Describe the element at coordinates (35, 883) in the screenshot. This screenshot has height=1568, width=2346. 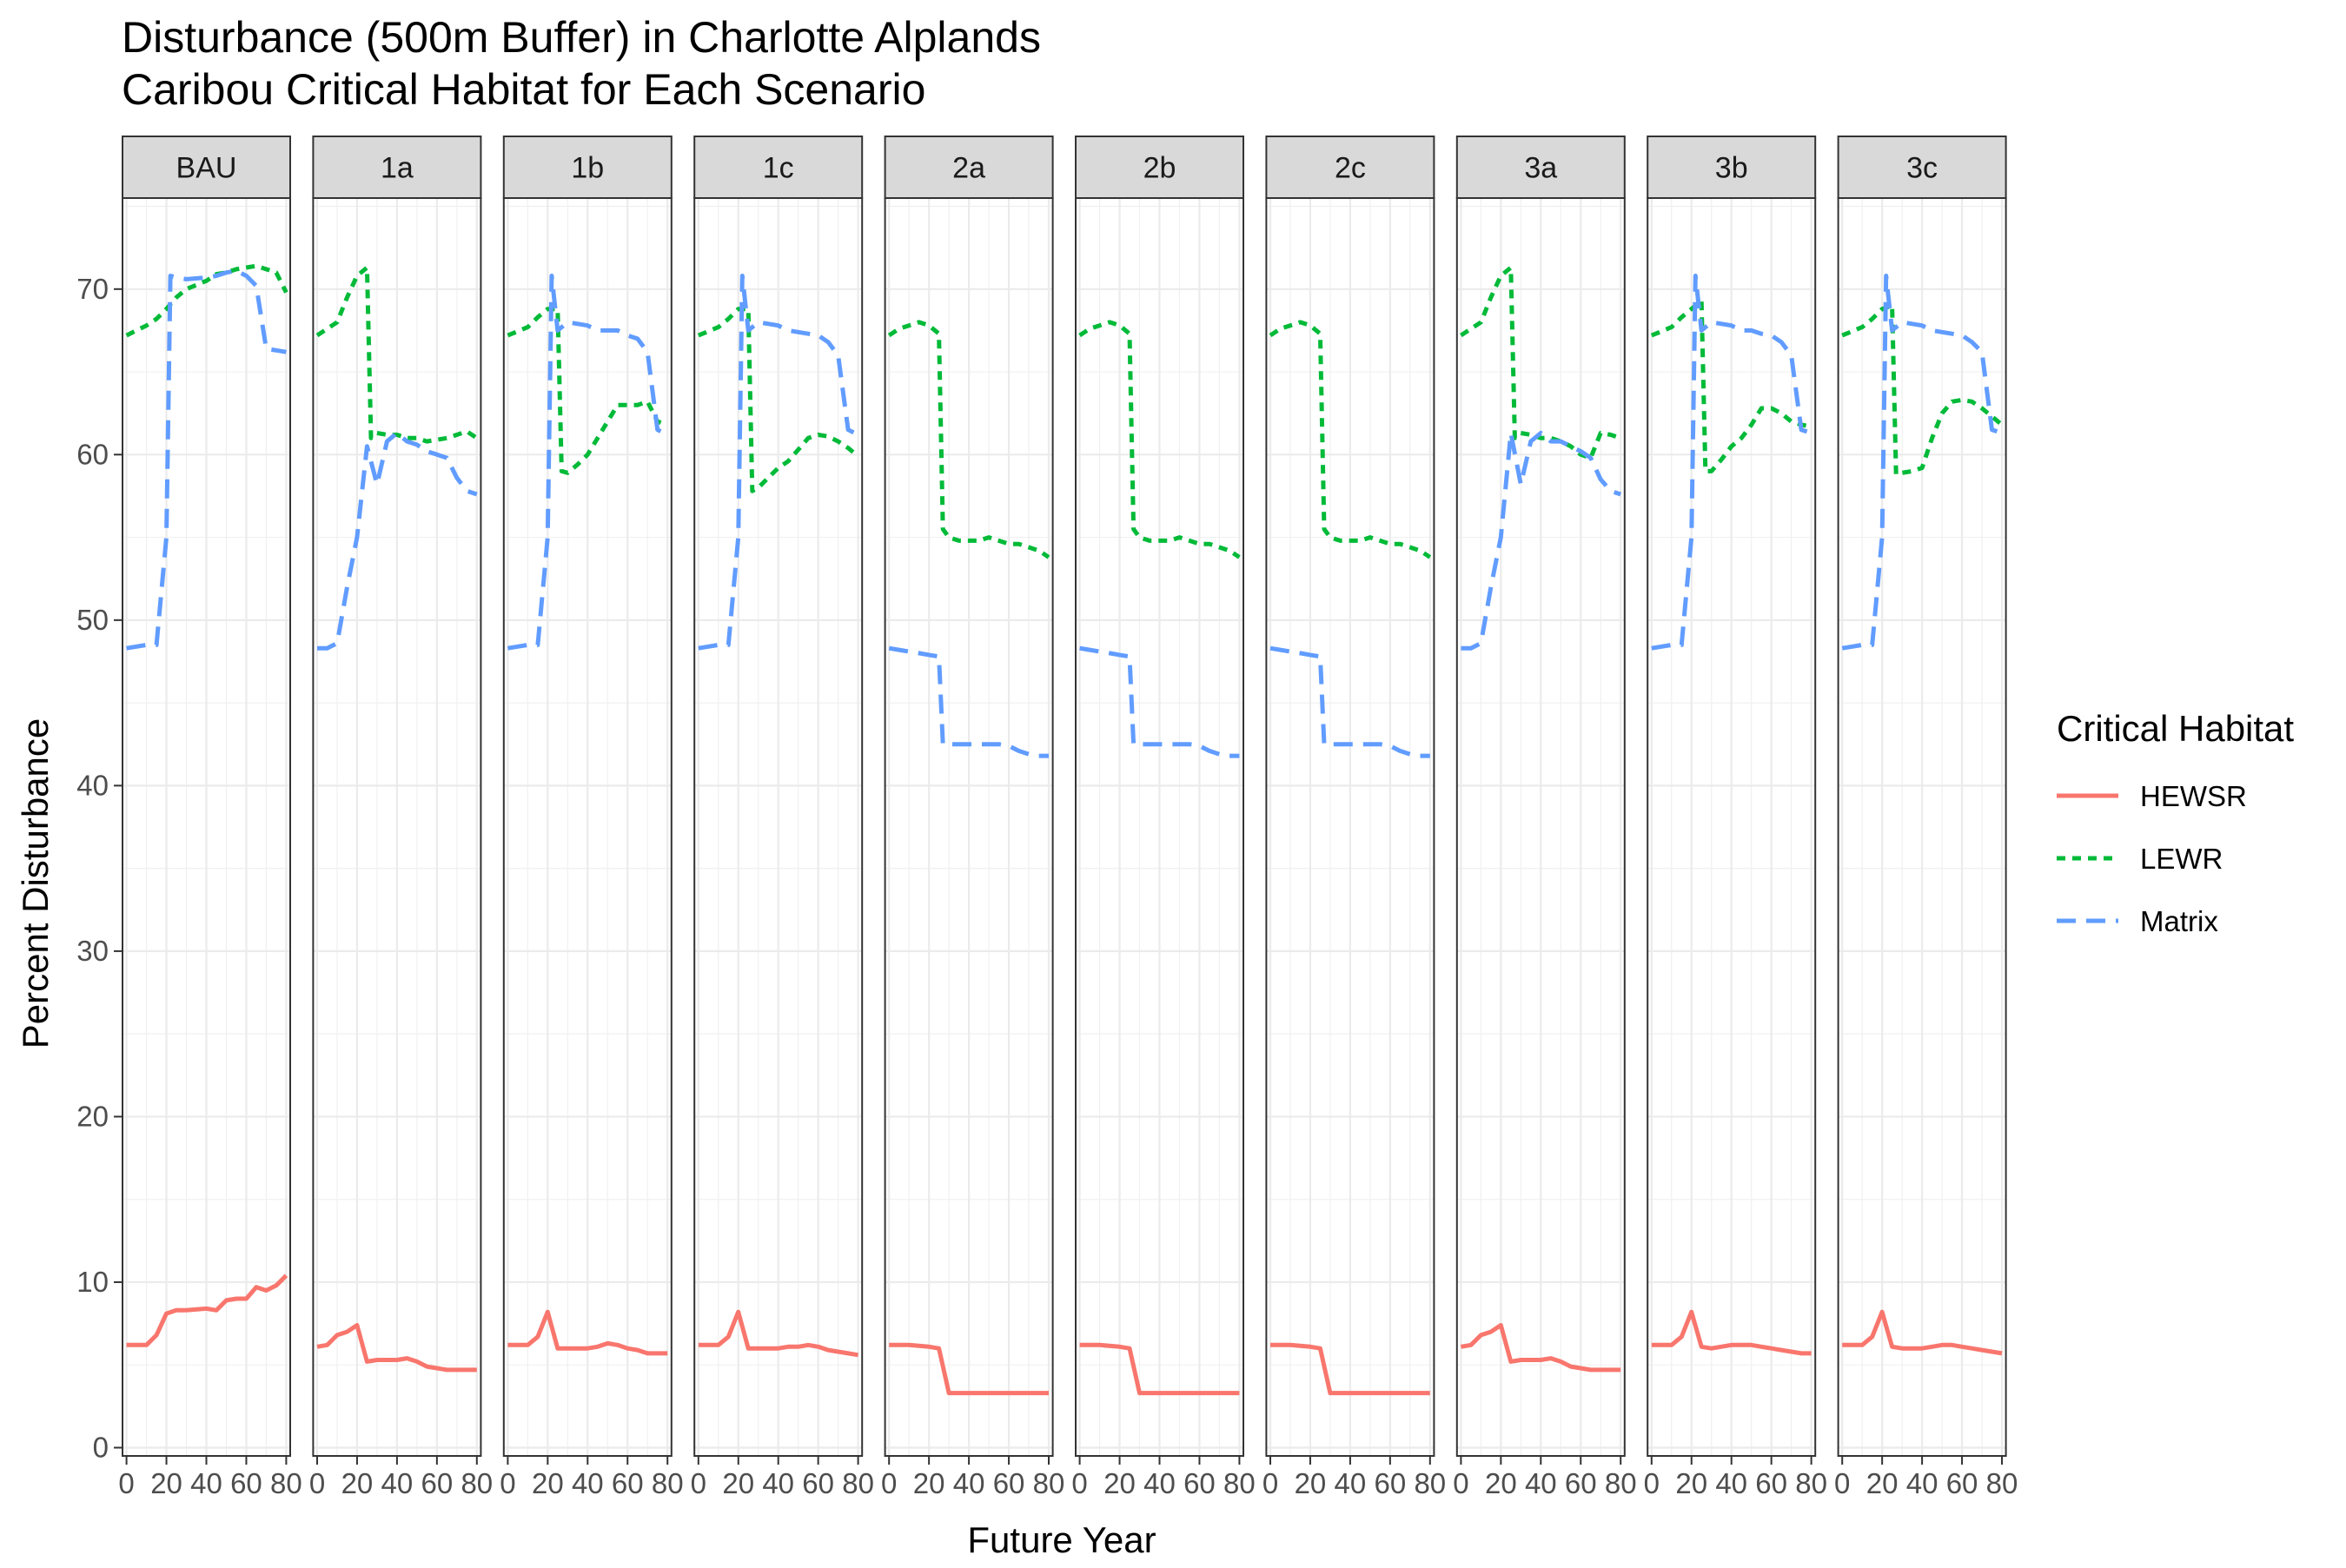
I see `y-axis-title: Percent Disturbance` at that location.